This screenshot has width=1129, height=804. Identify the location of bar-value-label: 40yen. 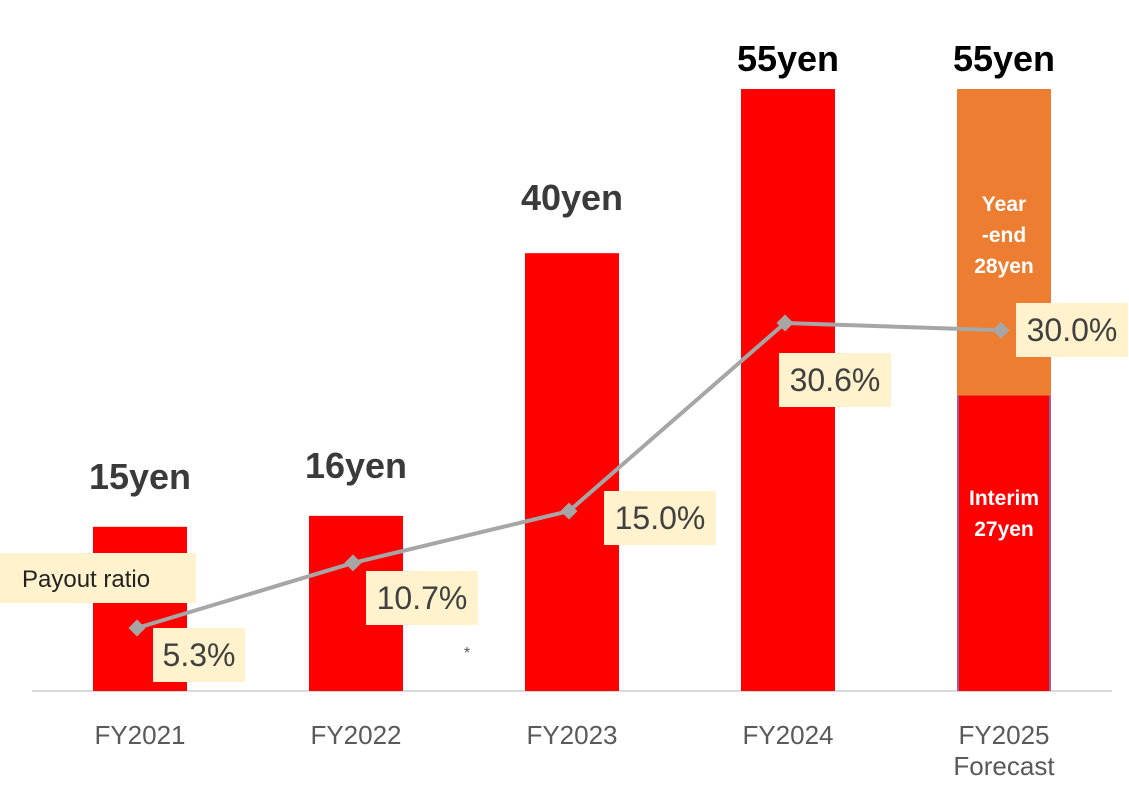
(572, 197).